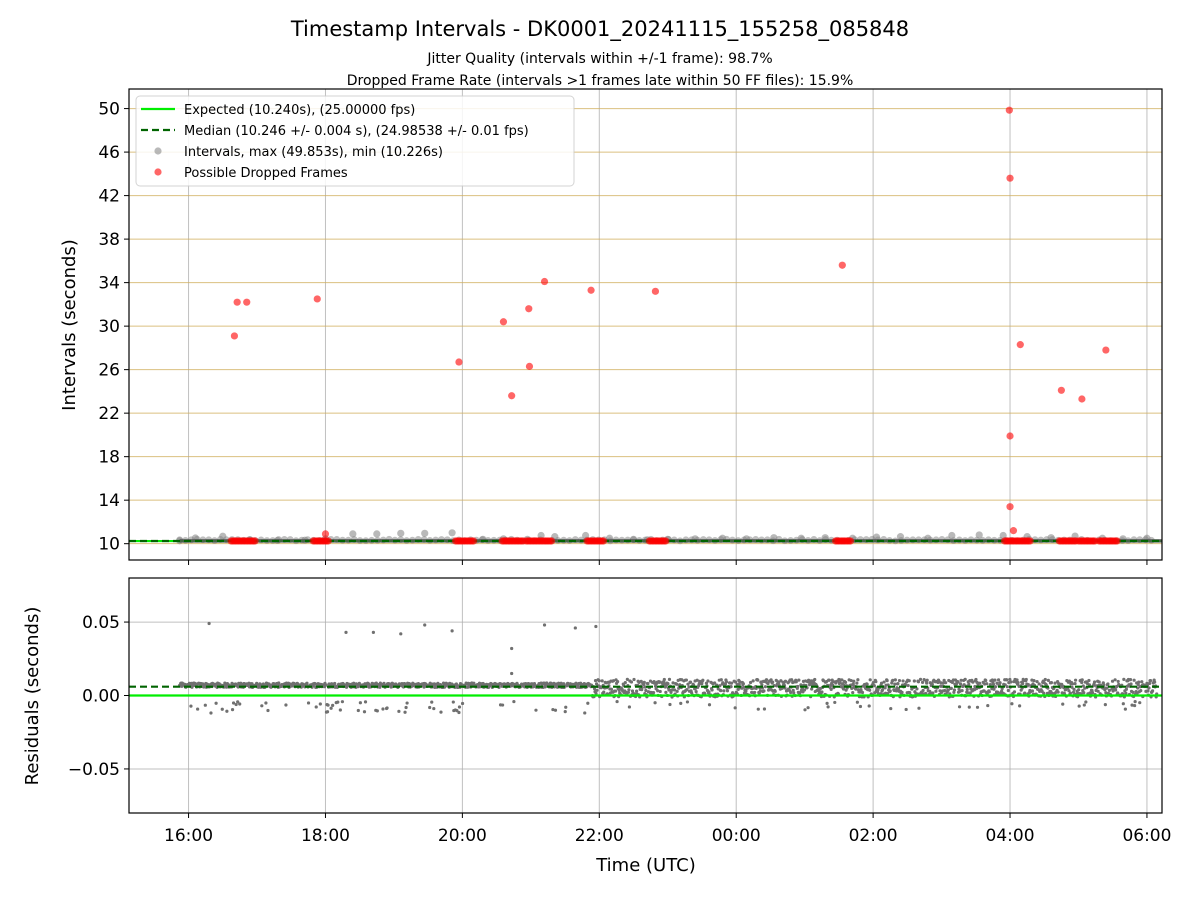 Image resolution: width=1200 pixels, height=900 pixels. What do you see at coordinates (109, 414) in the screenshot?
I see `intervals-y-tick-label: 22` at bounding box center [109, 414].